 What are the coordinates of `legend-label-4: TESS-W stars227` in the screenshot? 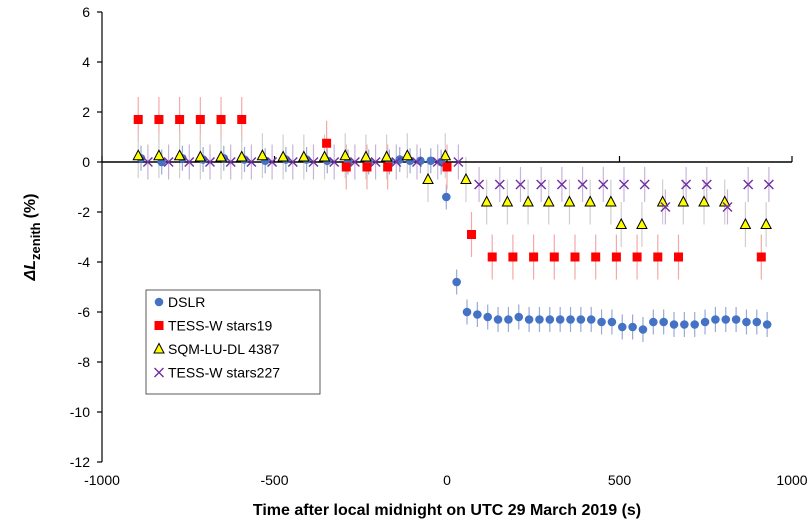 It's located at (224, 373).